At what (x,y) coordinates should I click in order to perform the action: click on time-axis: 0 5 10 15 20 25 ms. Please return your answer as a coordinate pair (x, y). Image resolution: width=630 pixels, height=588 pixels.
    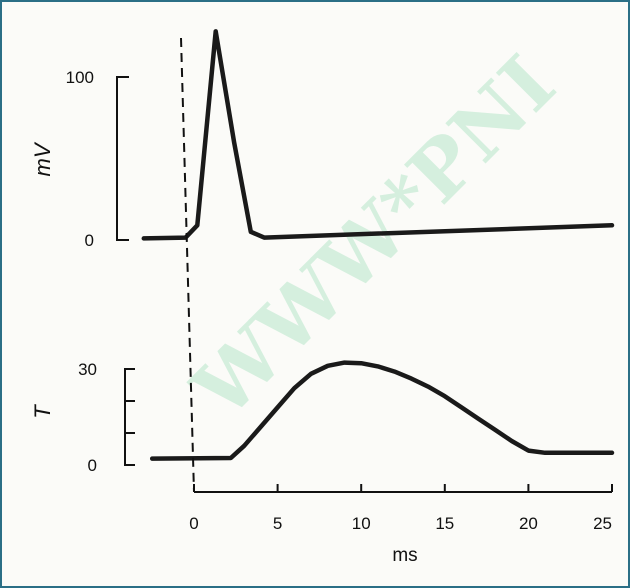
    Looking at the image, I should click on (401, 525).